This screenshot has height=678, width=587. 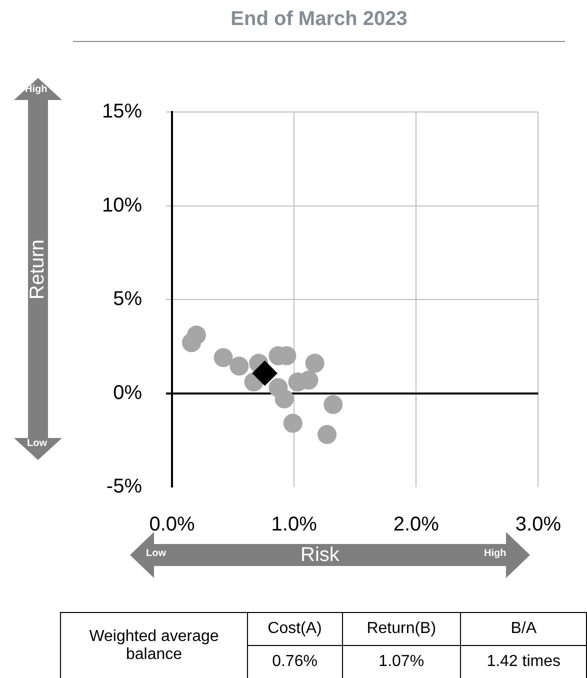 What do you see at coordinates (416, 525) in the screenshot?
I see `x-tick-label: 2.0%` at bounding box center [416, 525].